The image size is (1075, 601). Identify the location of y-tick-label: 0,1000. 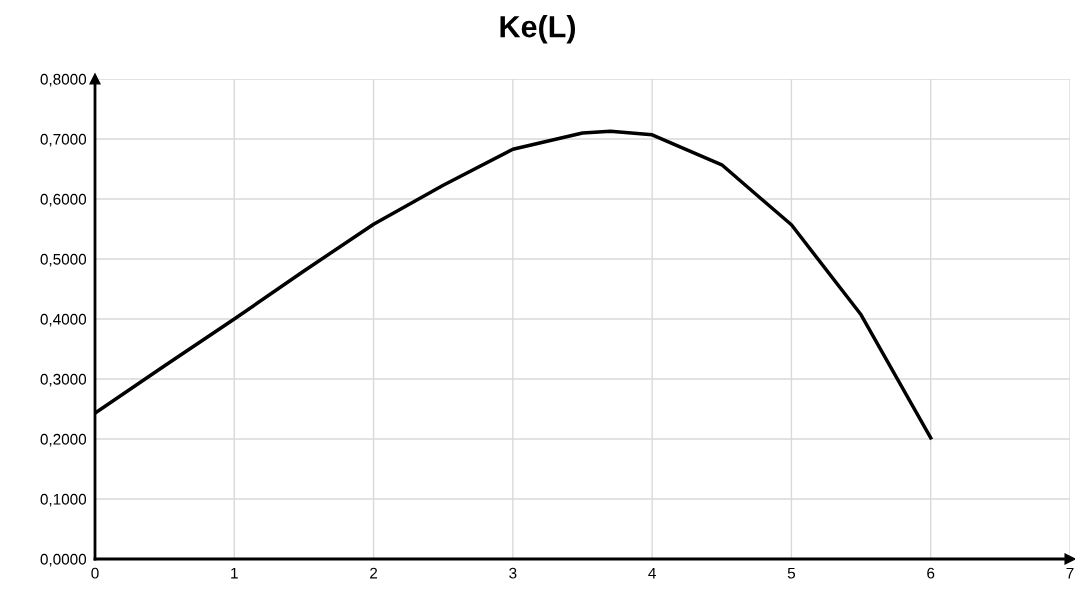
(63, 500).